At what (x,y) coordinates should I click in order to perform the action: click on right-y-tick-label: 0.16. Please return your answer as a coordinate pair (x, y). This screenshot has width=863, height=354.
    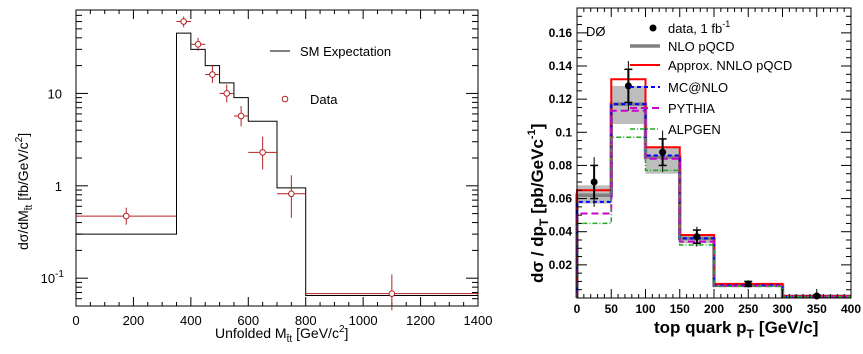
    Looking at the image, I should click on (561, 33).